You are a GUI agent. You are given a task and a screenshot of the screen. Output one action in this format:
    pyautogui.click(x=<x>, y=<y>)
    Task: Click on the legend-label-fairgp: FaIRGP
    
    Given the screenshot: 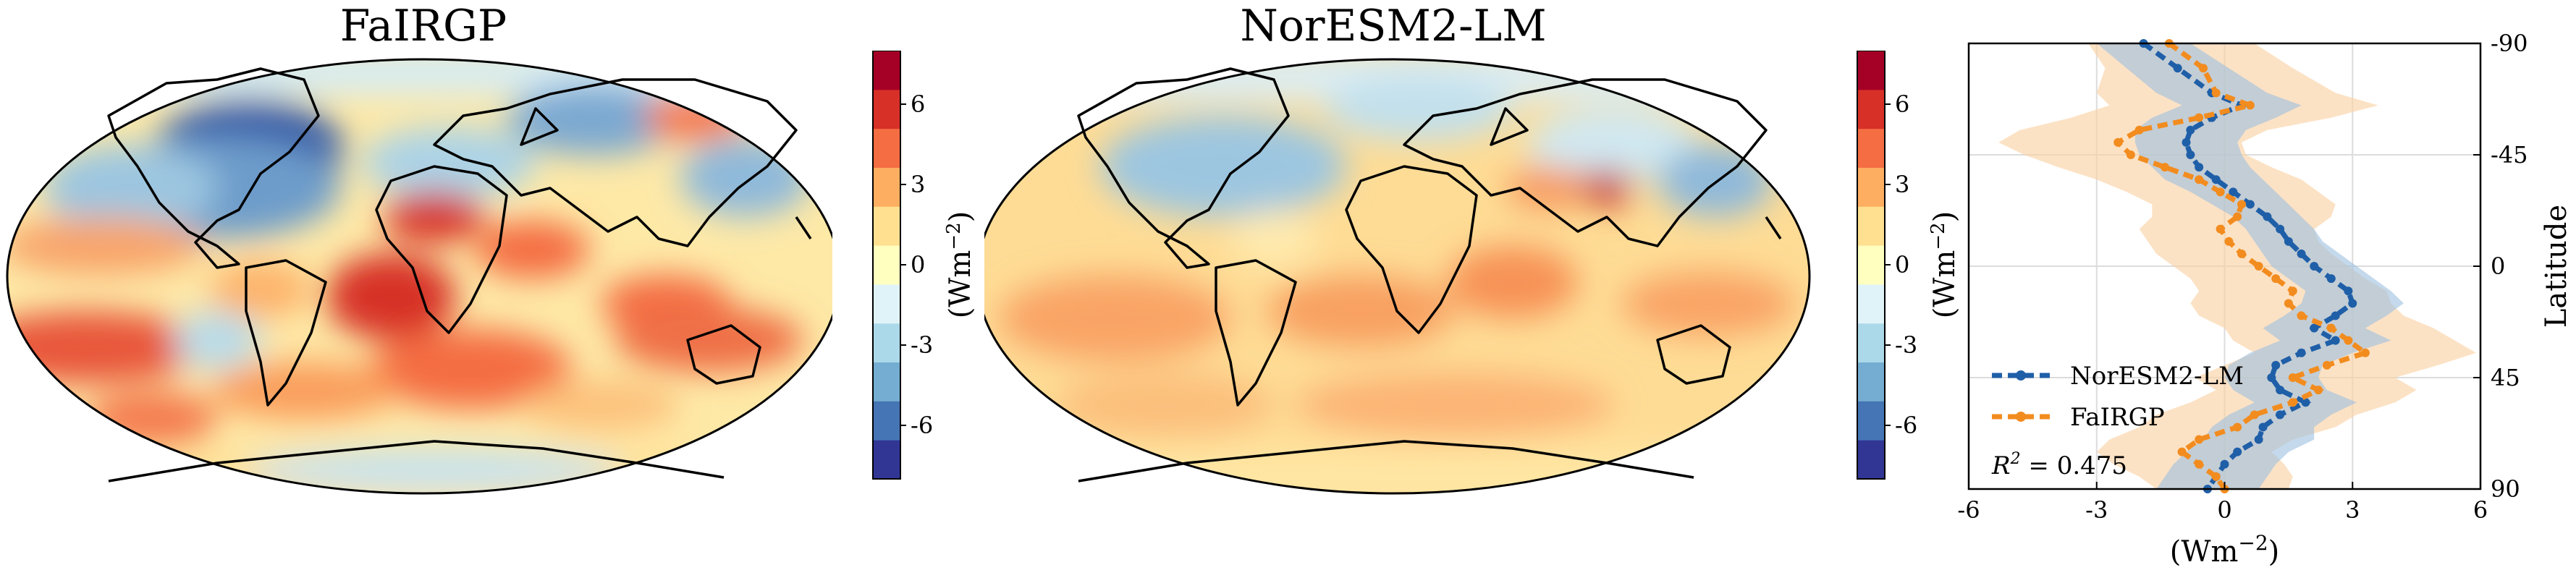 What is the action you would take?
    pyautogui.click(x=2117, y=417)
    